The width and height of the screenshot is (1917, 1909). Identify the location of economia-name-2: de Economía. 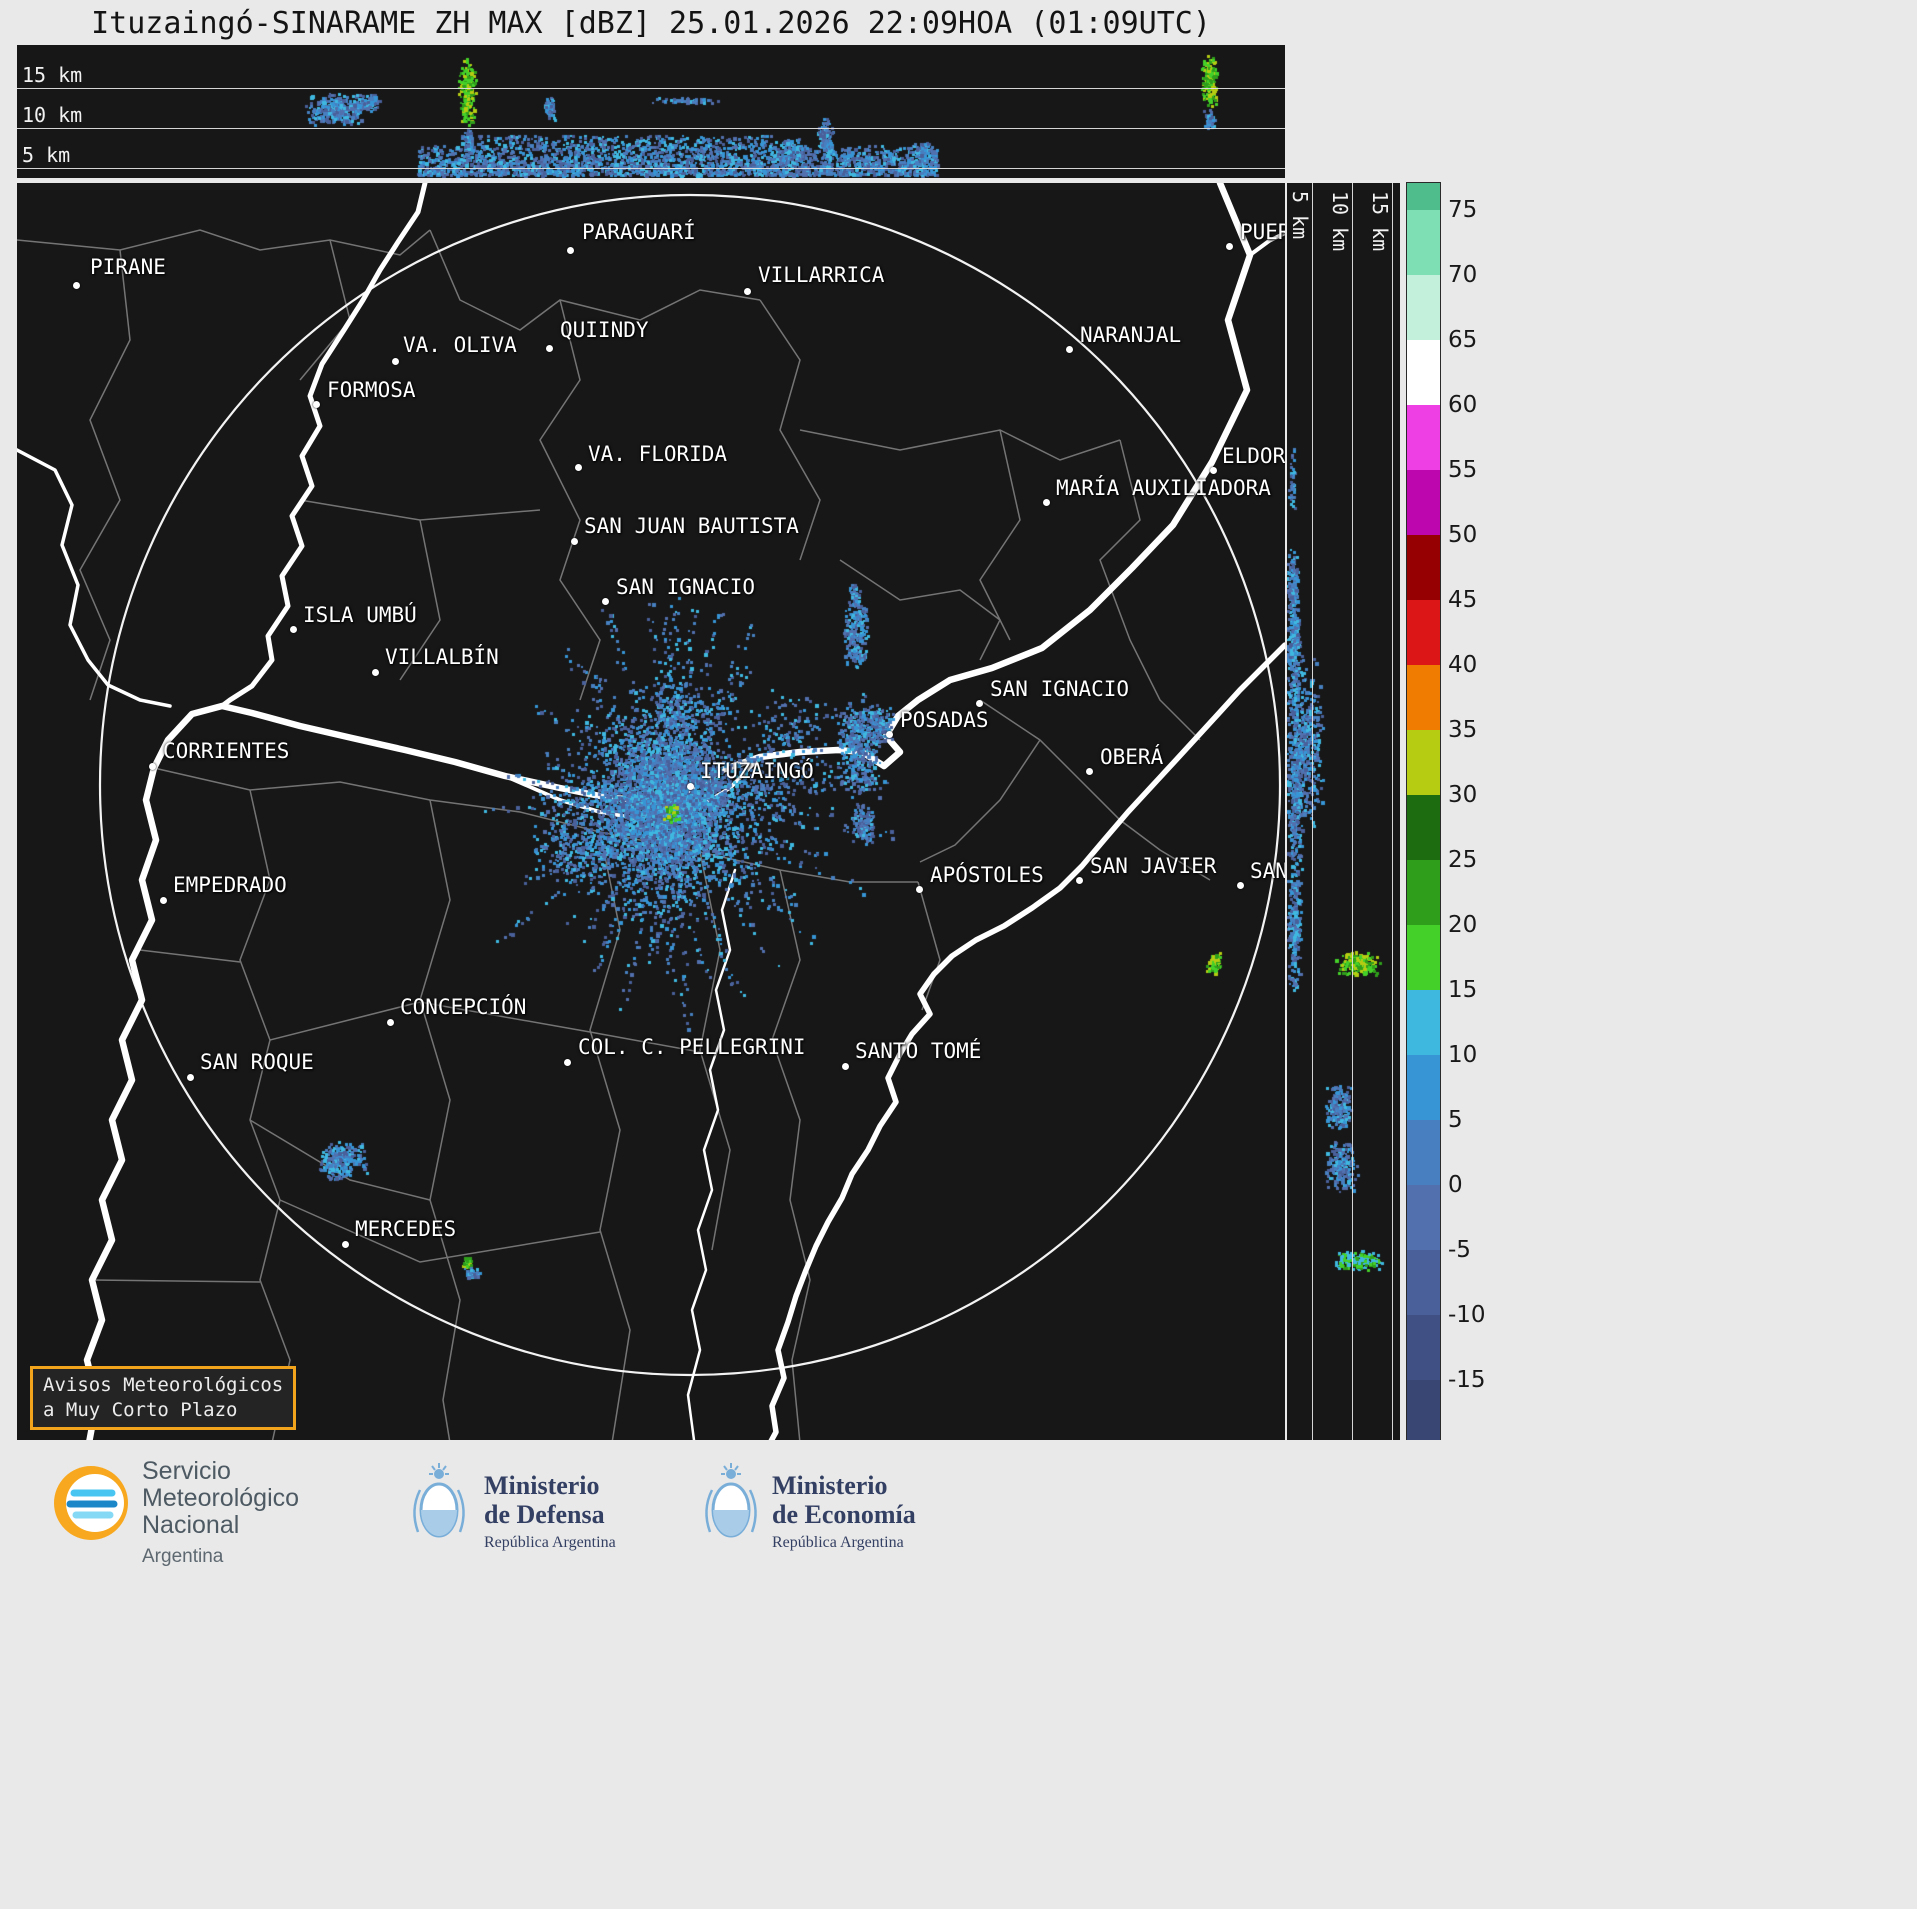
(844, 1514).